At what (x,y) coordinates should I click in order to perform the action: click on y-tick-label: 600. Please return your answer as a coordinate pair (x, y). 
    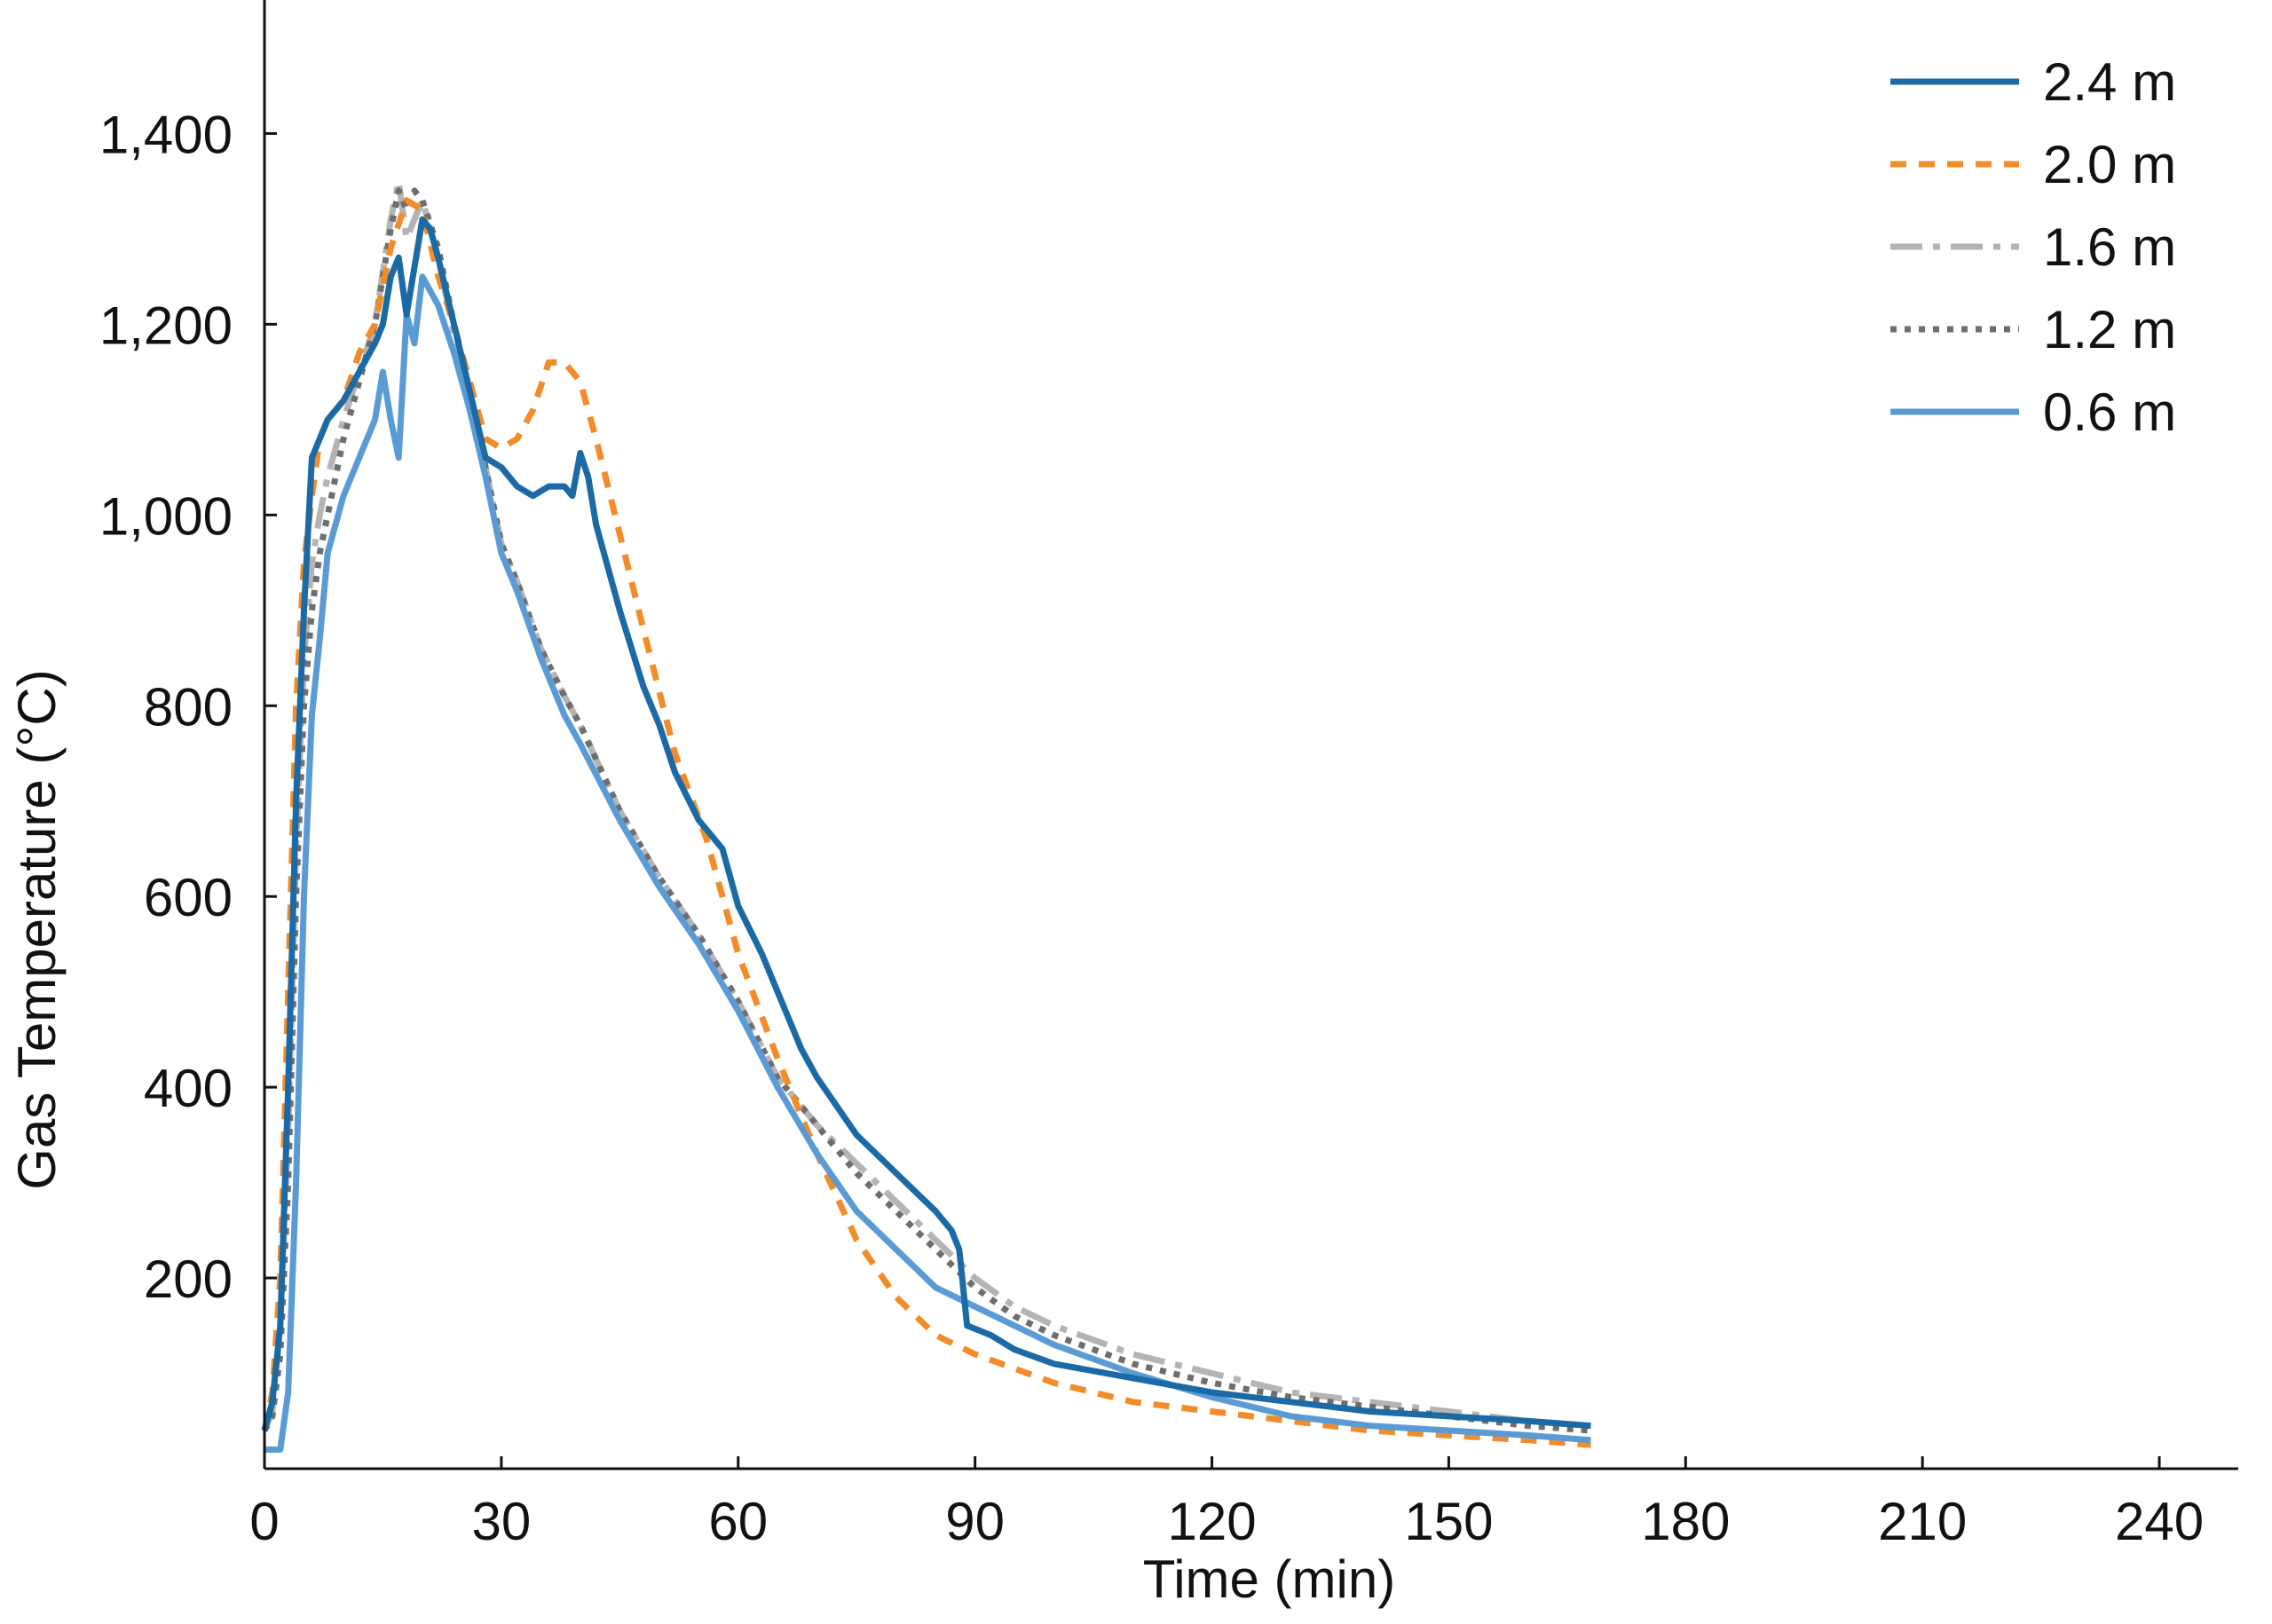
    Looking at the image, I should click on (188, 898).